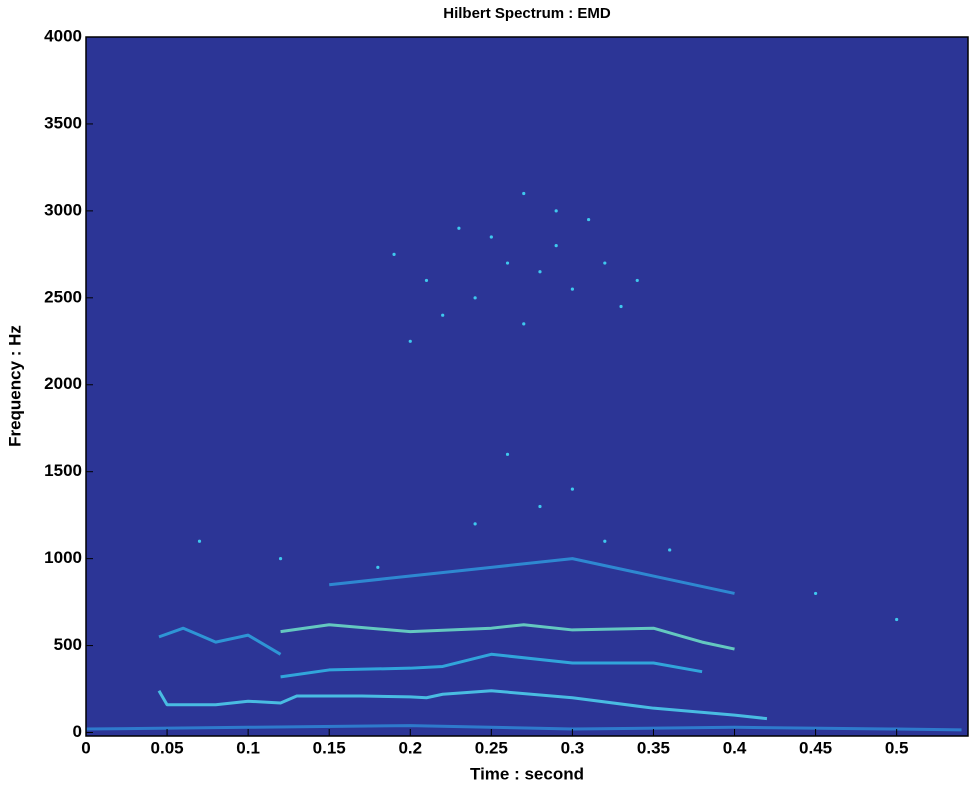 This screenshot has width=970, height=790. Describe the element at coordinates (491, 747) in the screenshot. I see `x-tick-label: 0.25` at that location.